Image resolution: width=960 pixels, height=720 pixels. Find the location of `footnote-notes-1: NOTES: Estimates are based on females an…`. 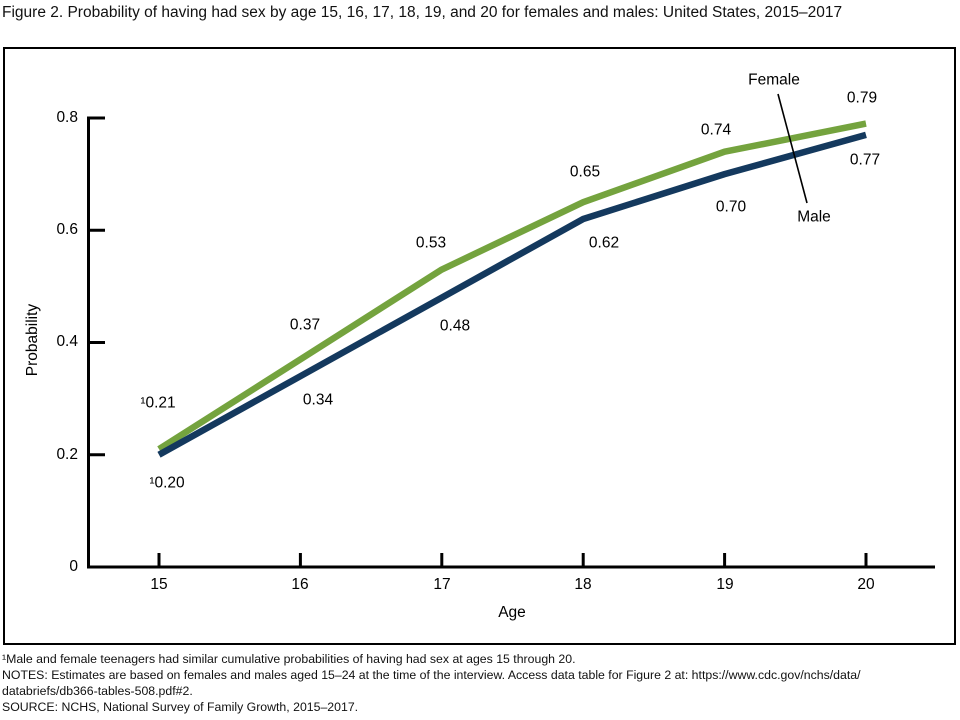

footnote-notes-1: NOTES: Estimates are based on females an… is located at coordinates (431, 675).